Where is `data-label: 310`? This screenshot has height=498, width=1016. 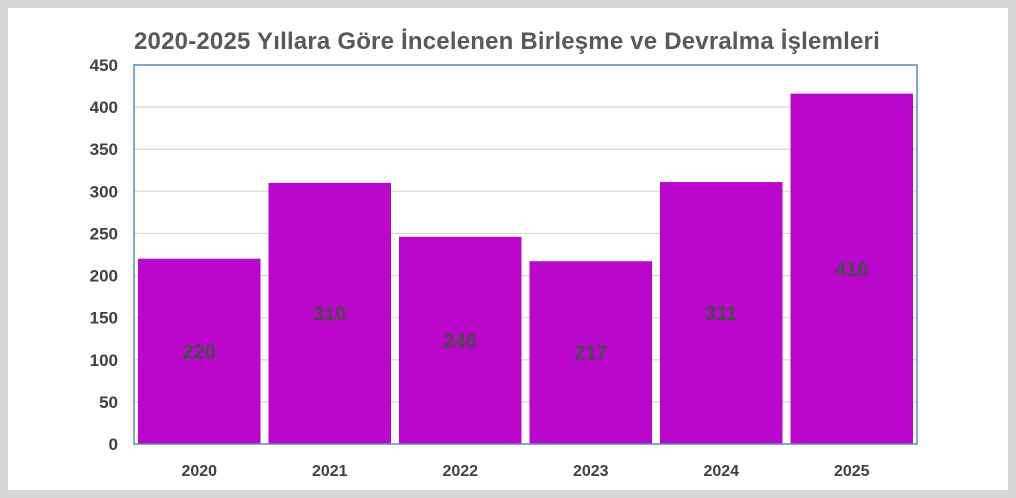 data-label: 310 is located at coordinates (329, 314).